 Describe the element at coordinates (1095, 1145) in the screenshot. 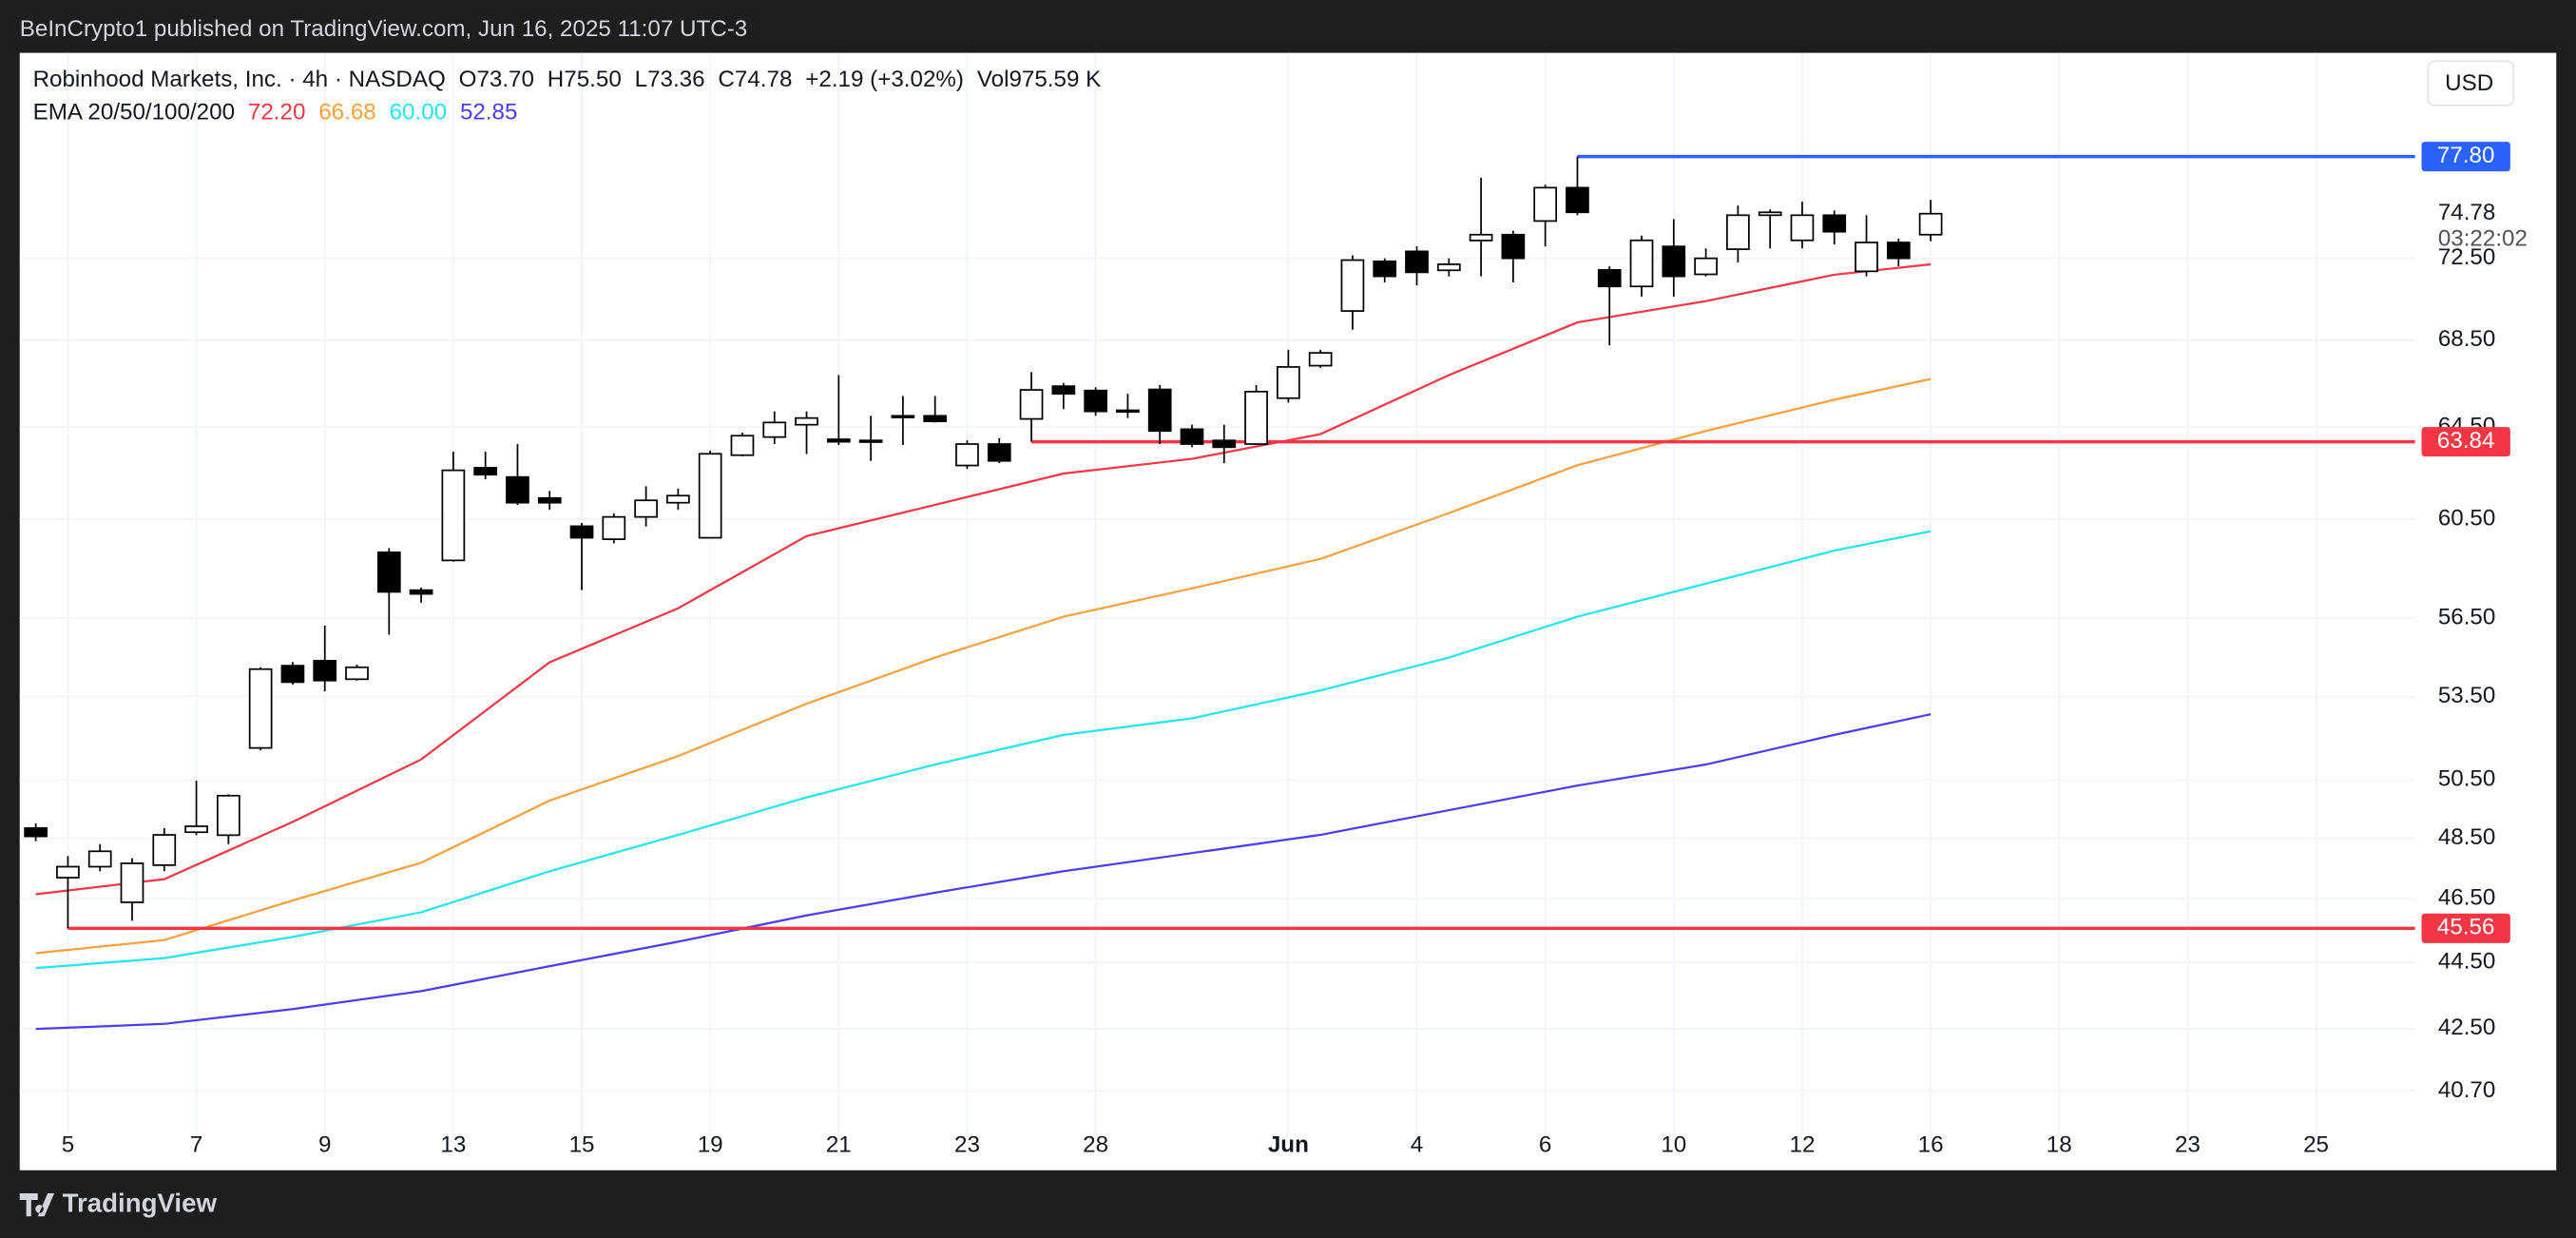

I see `x-tick-label: 28` at that location.